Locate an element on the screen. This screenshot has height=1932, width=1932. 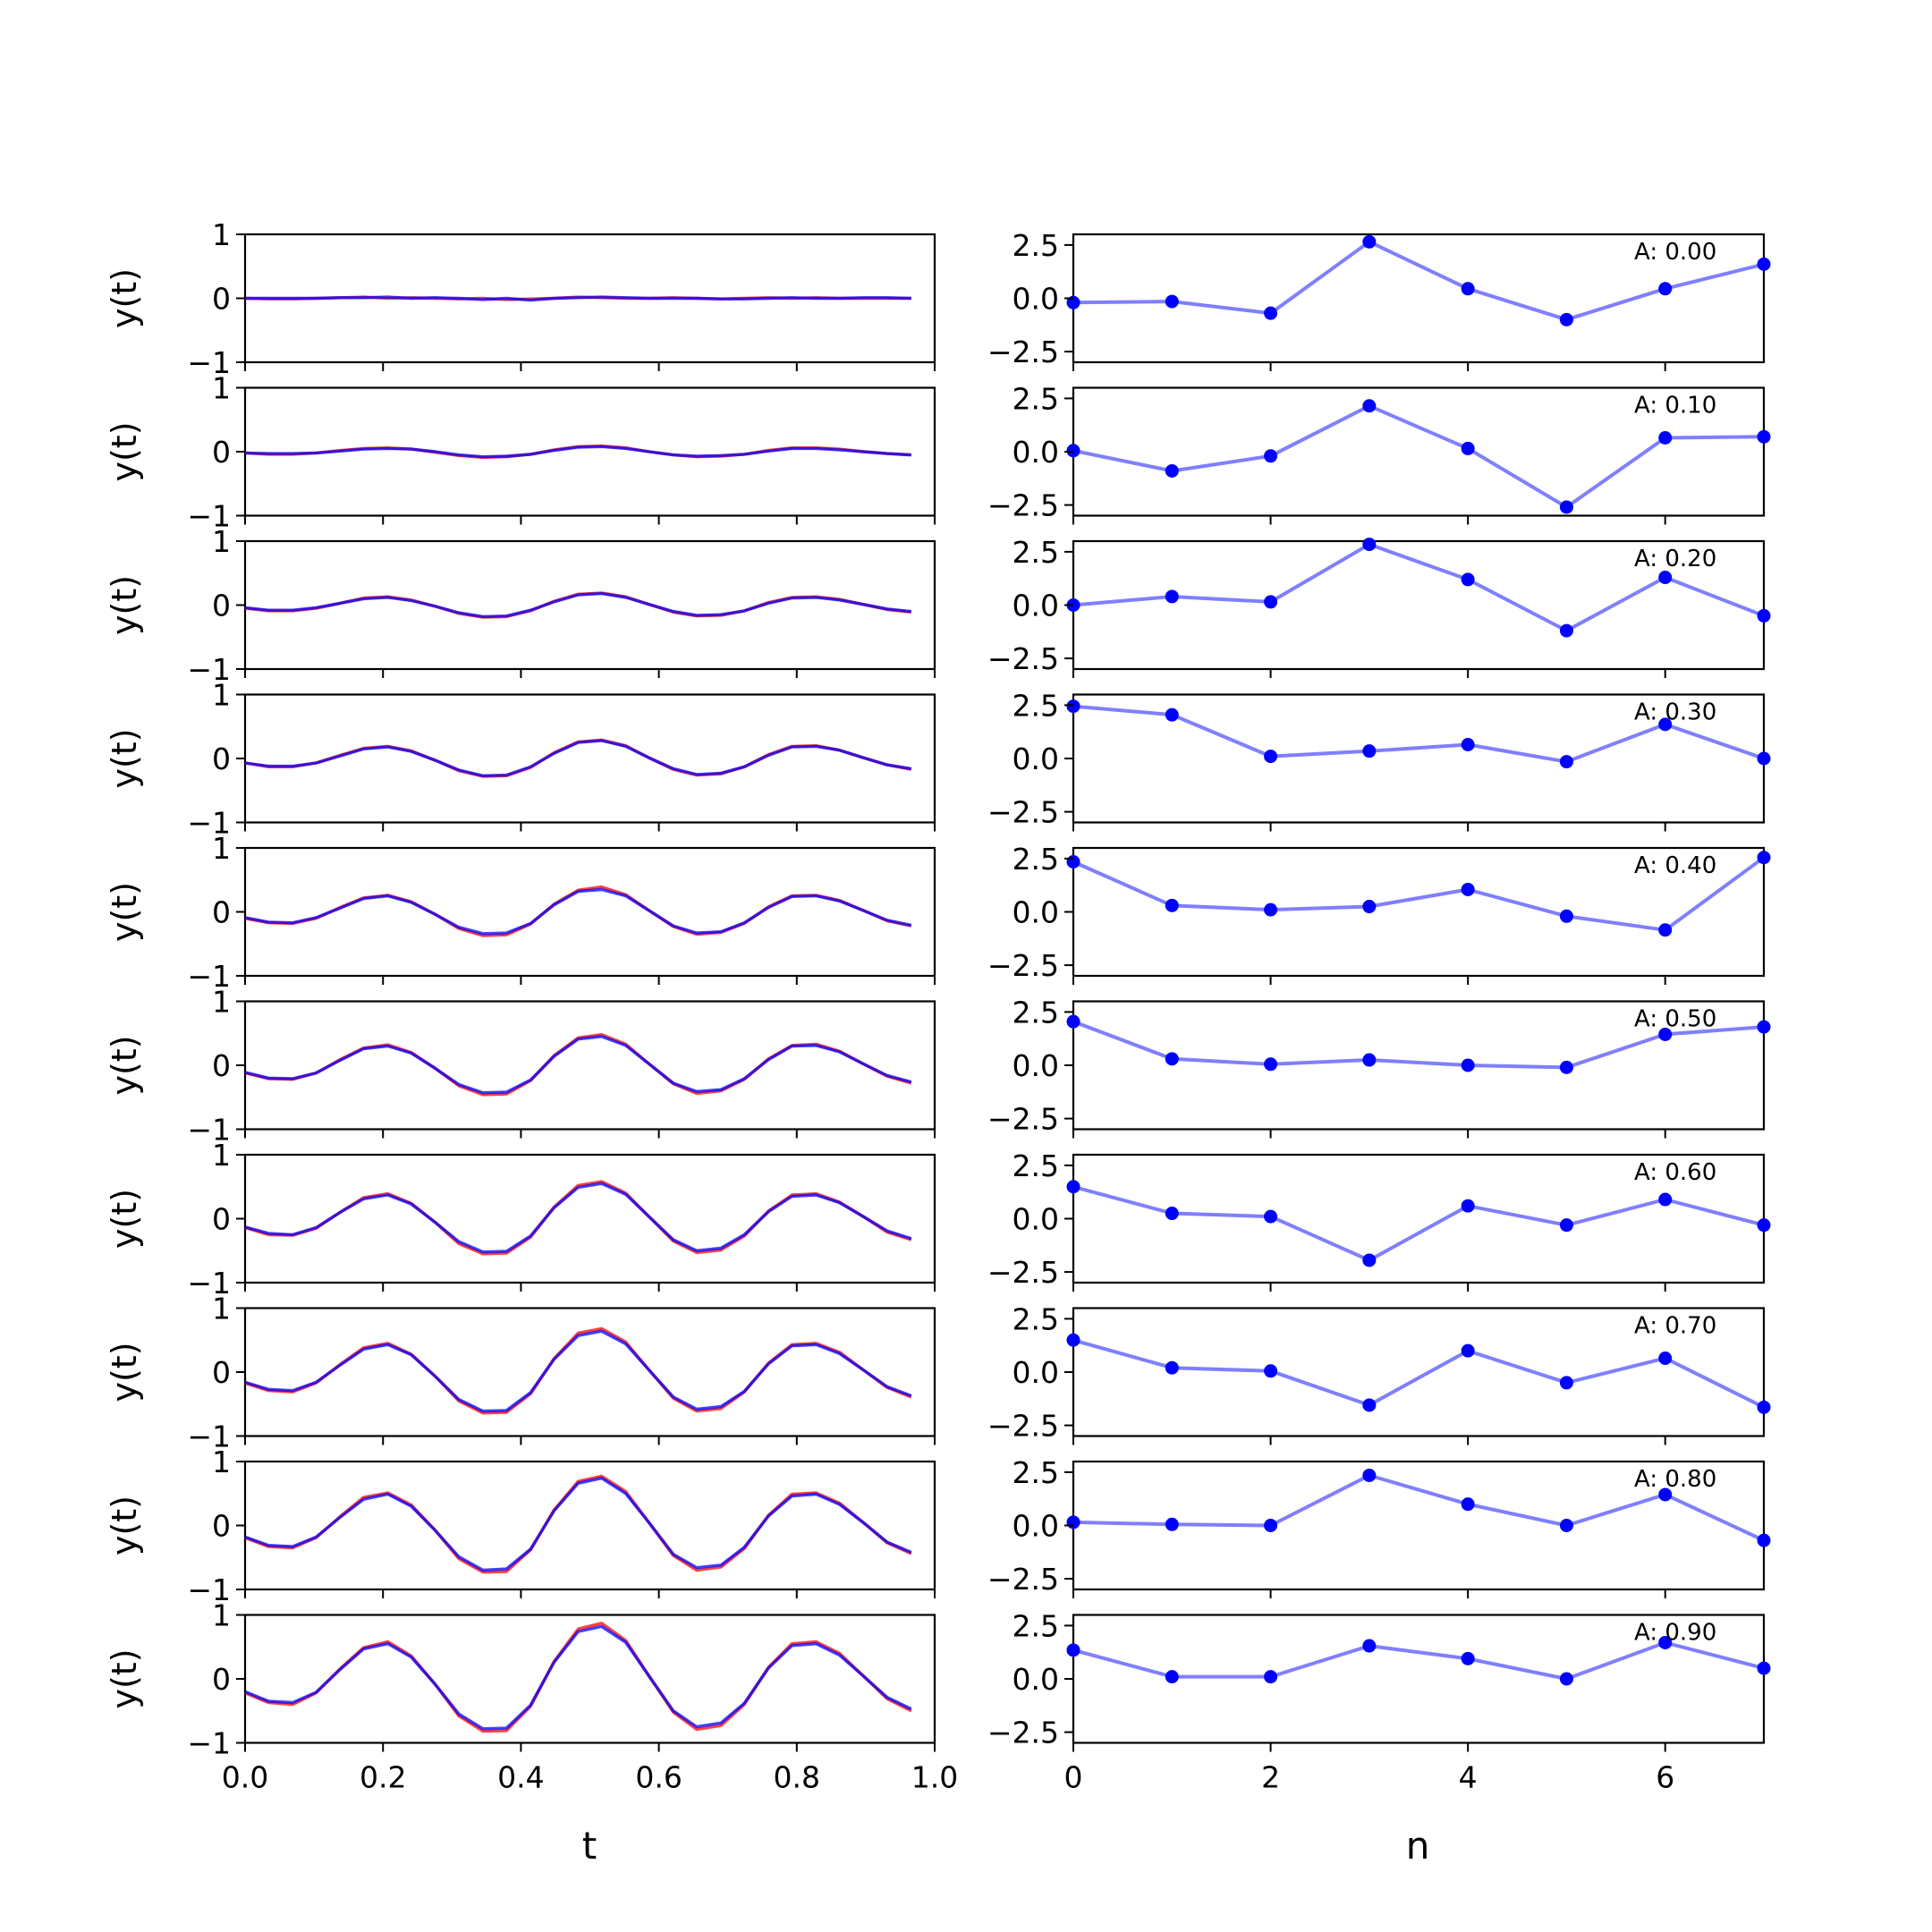
coef-panel-8: A: 0.80 −2.5 0.0 2.5 is located at coordinates (1379, 1526).